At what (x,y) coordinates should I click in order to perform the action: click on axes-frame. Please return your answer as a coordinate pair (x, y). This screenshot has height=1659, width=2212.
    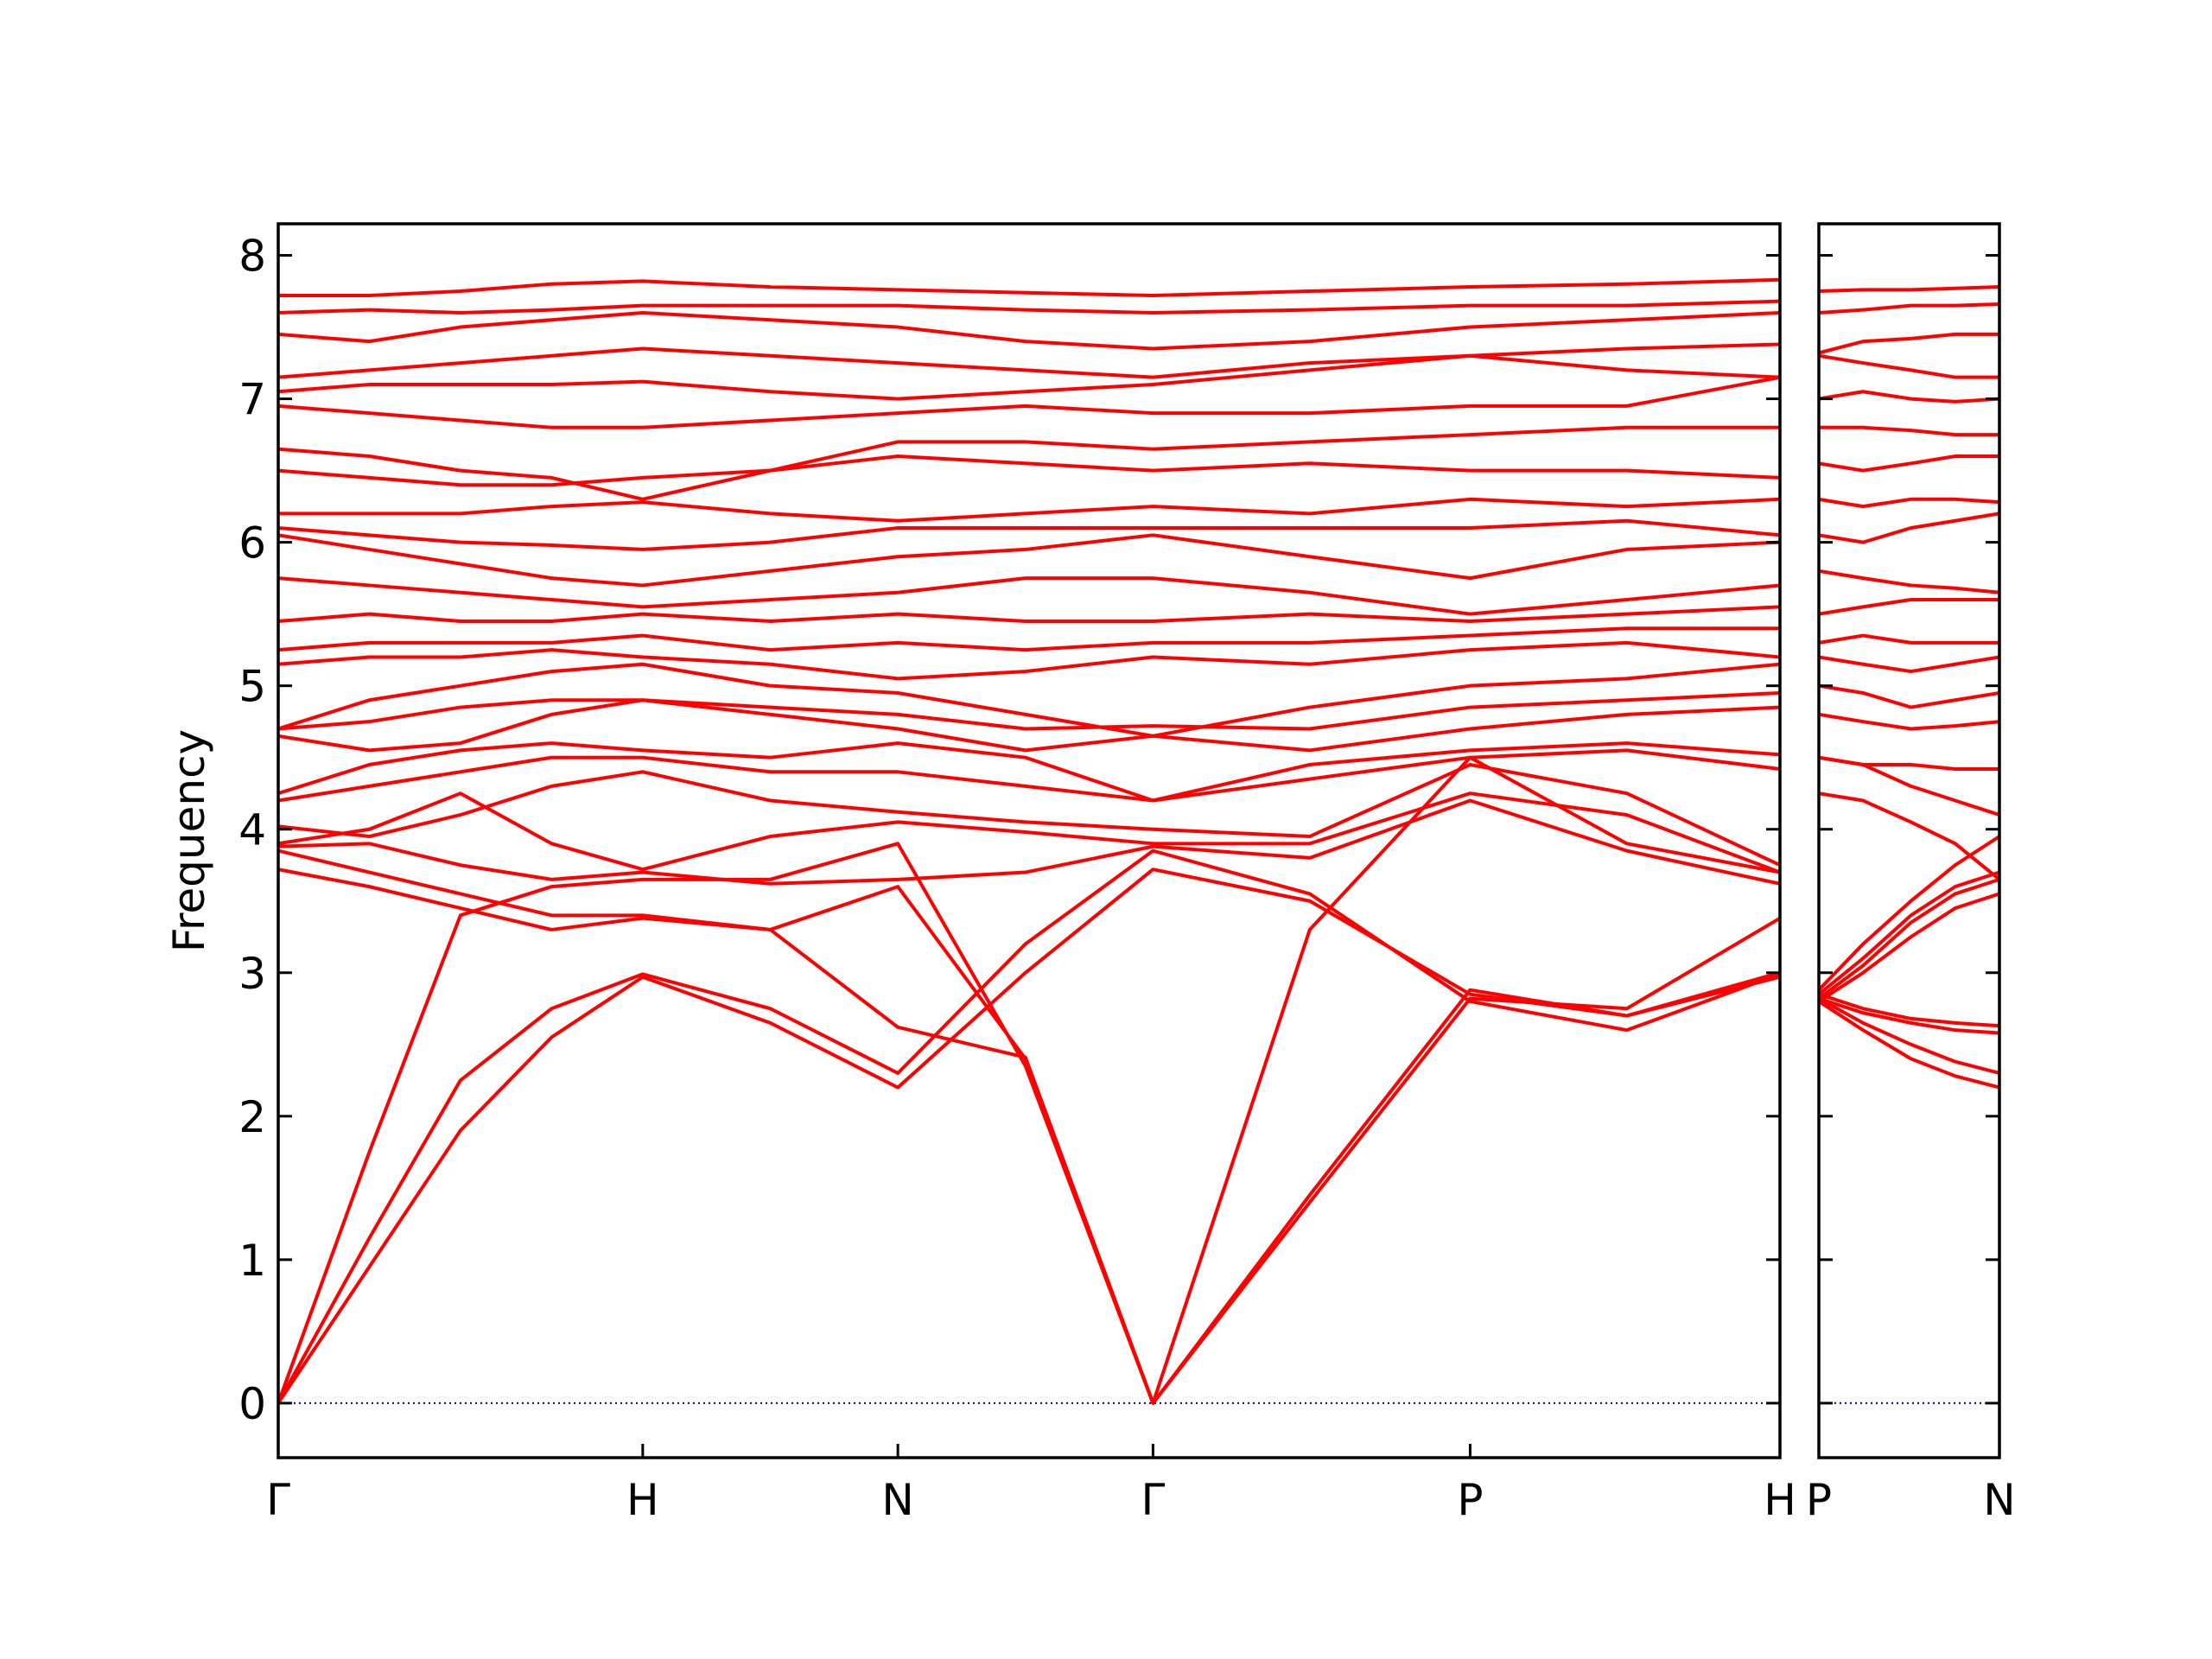
    Looking at the image, I should click on (1909, 840).